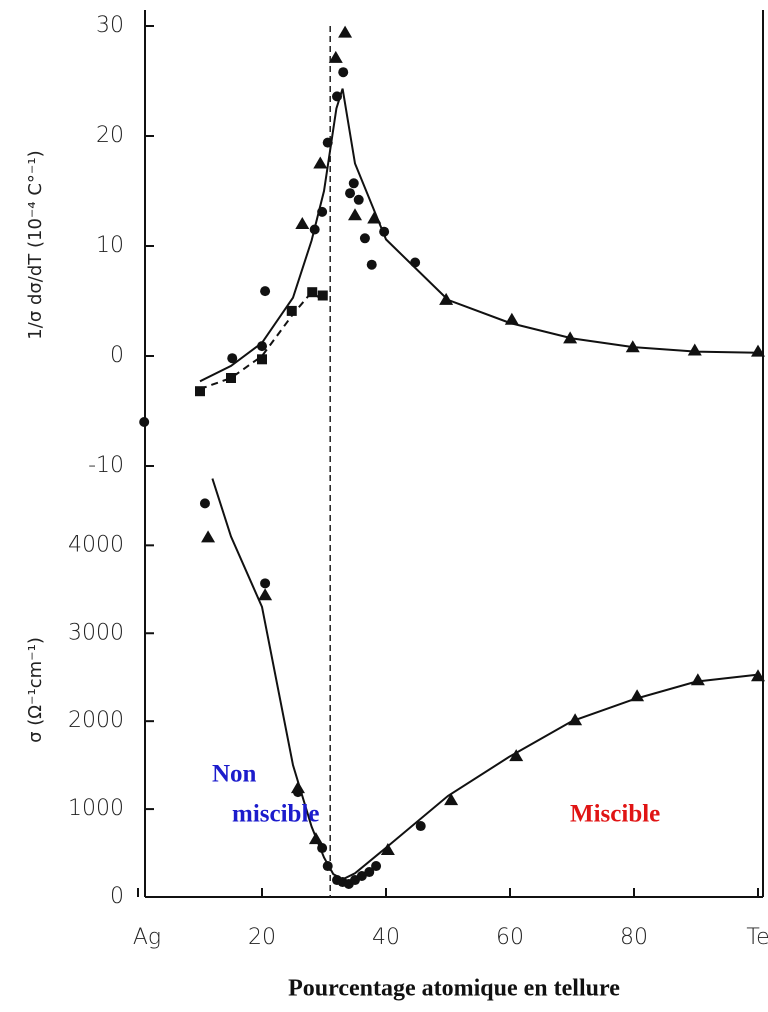 The width and height of the screenshot is (768, 1012). What do you see at coordinates (35, 690) in the screenshot?
I see `y-axis-title: σ (Ω⁻¹cm⁻¹)` at bounding box center [35, 690].